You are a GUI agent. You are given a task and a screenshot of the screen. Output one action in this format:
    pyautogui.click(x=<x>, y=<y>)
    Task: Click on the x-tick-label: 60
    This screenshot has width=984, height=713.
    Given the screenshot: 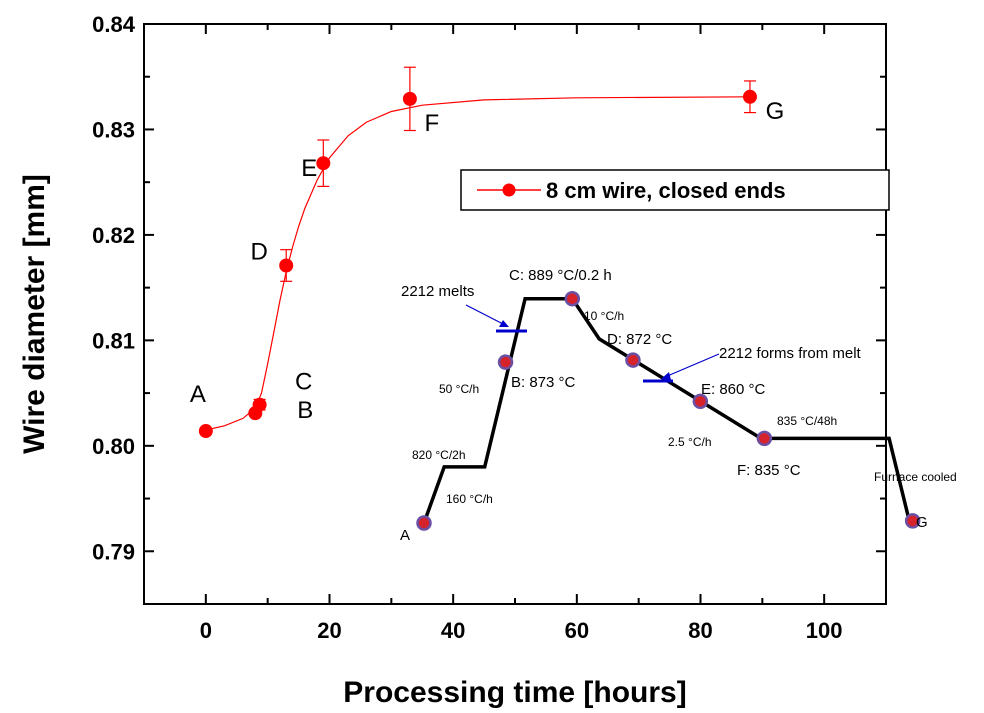 What is the action you would take?
    pyautogui.click(x=577, y=630)
    